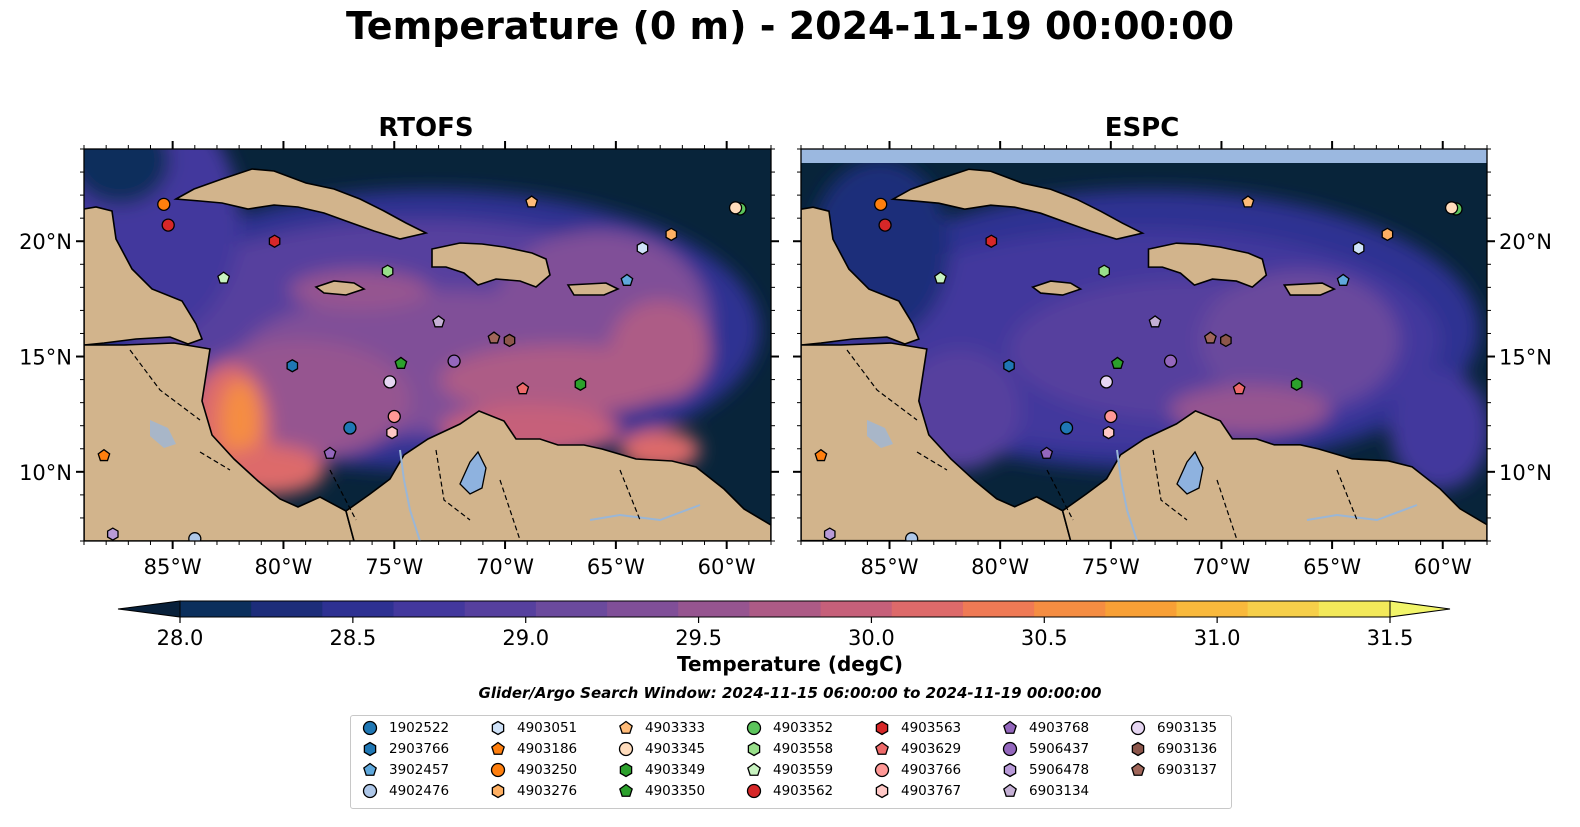  What do you see at coordinates (661, 728) in the screenshot?
I see `legend-item: 4903333` at bounding box center [661, 728].